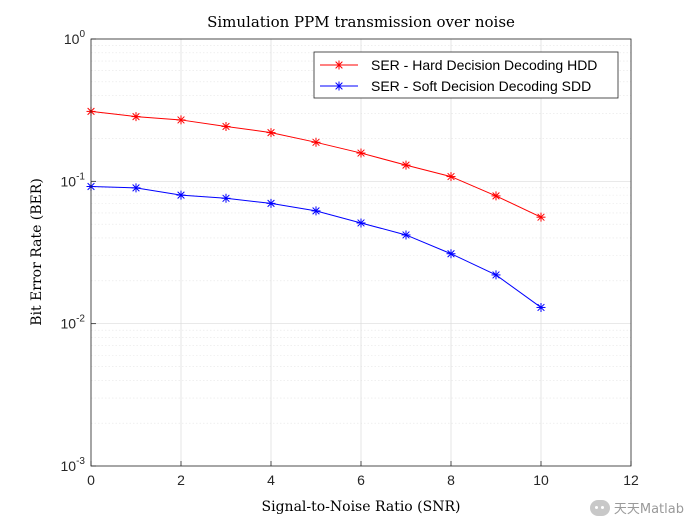  I want to click on y-tick-label: 10⁻², so click(73, 323).